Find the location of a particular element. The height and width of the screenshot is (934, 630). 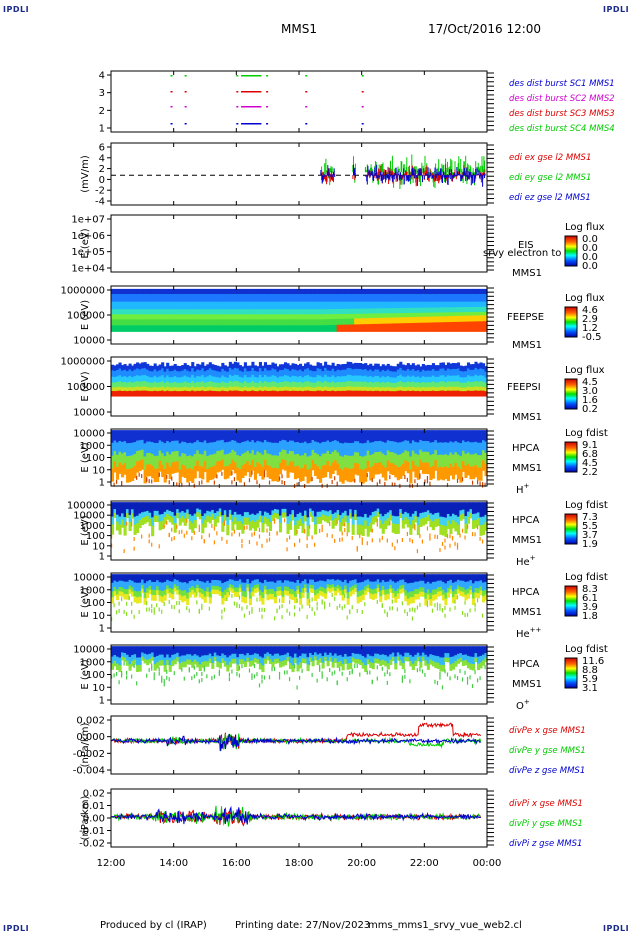

instrument-label: EIS is located at coordinates (526, 245).